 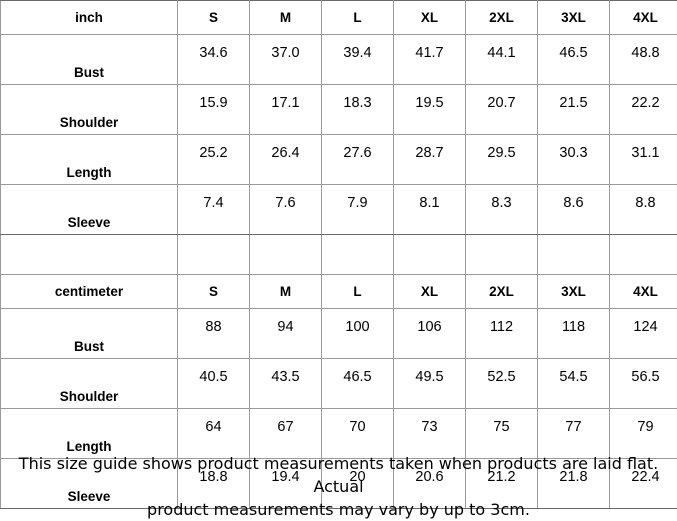 I want to click on table-cell: 39.4, so click(x=358, y=60).